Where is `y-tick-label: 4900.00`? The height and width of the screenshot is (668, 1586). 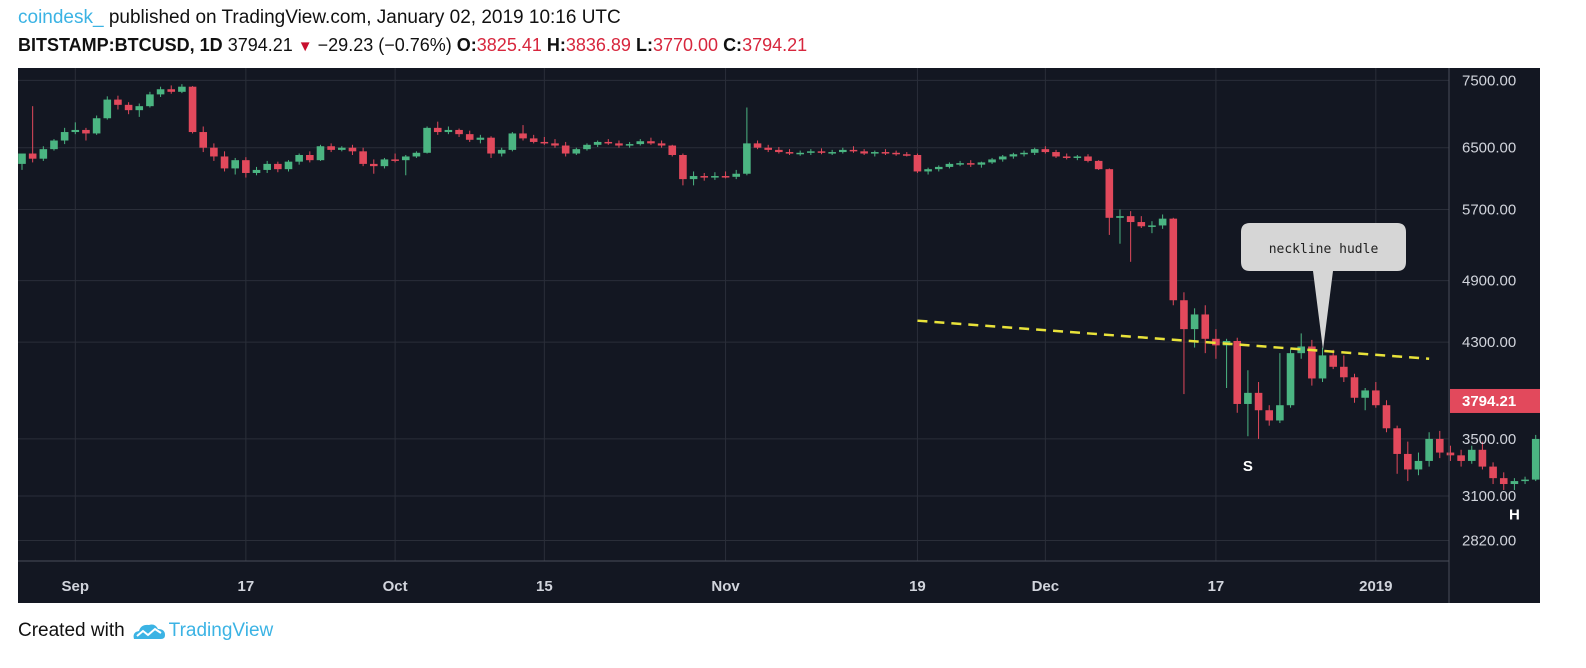
y-tick-label: 4900.00 is located at coordinates (1489, 281).